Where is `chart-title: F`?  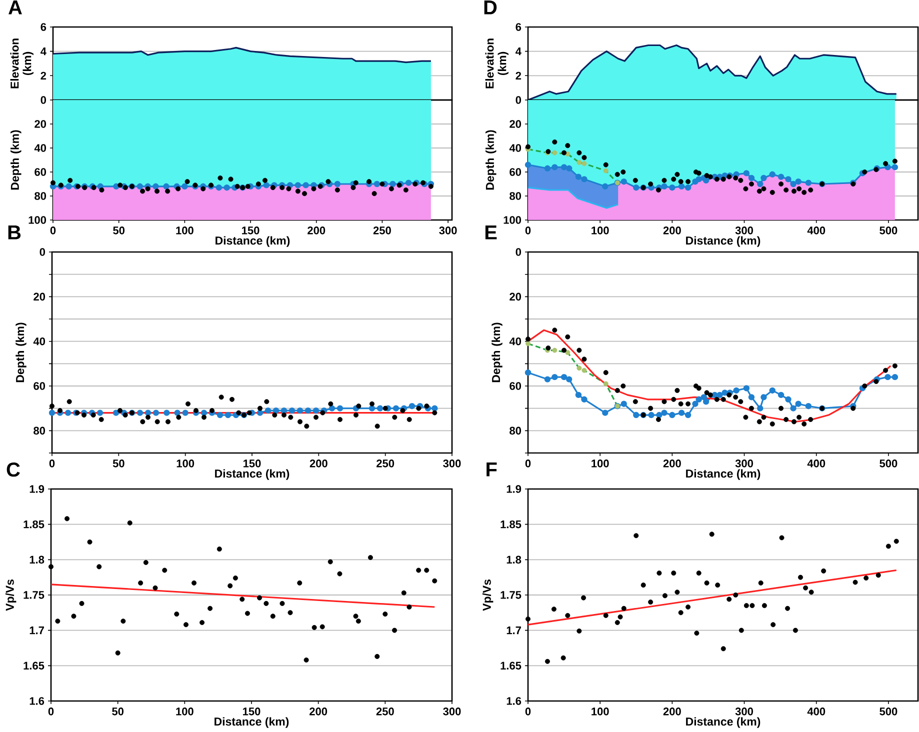 chart-title: F is located at coordinates (491, 469).